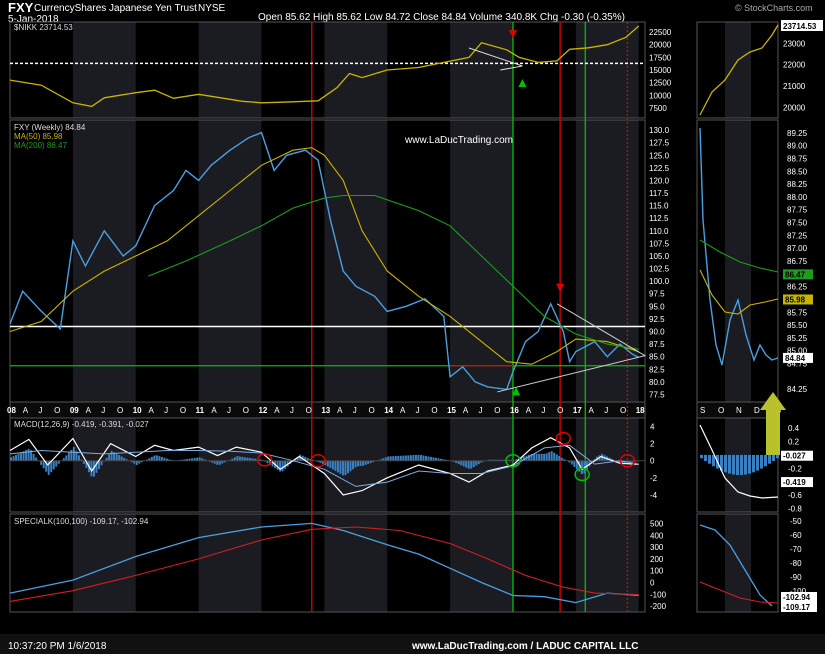  I want to click on specialk-signal-line, so click(324, 564).